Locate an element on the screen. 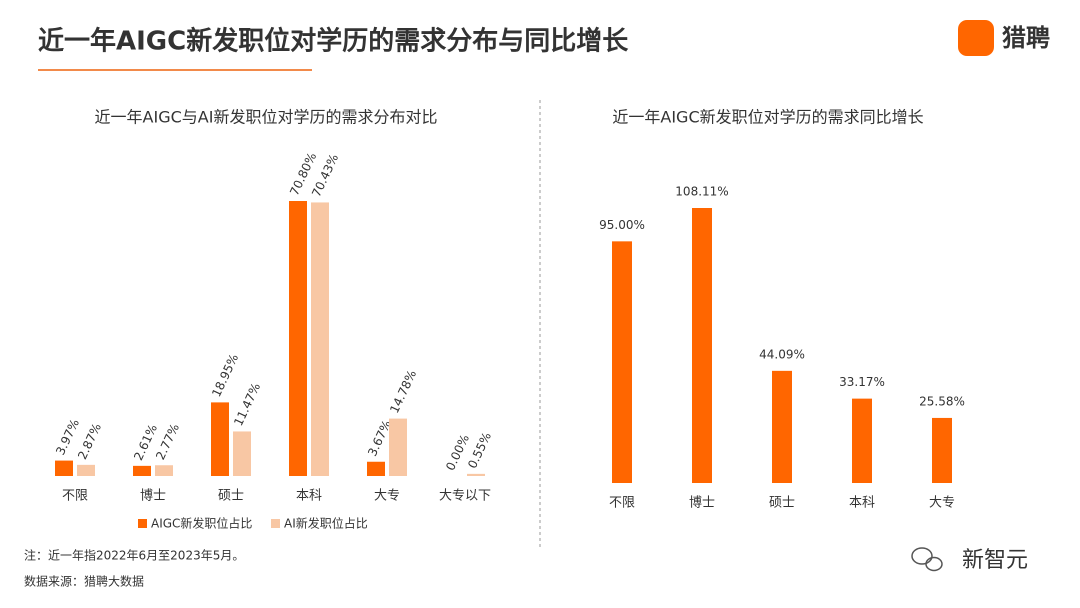 The height and width of the screenshot is (608, 1080). logo-text: 猎聘 is located at coordinates (1026, 38).